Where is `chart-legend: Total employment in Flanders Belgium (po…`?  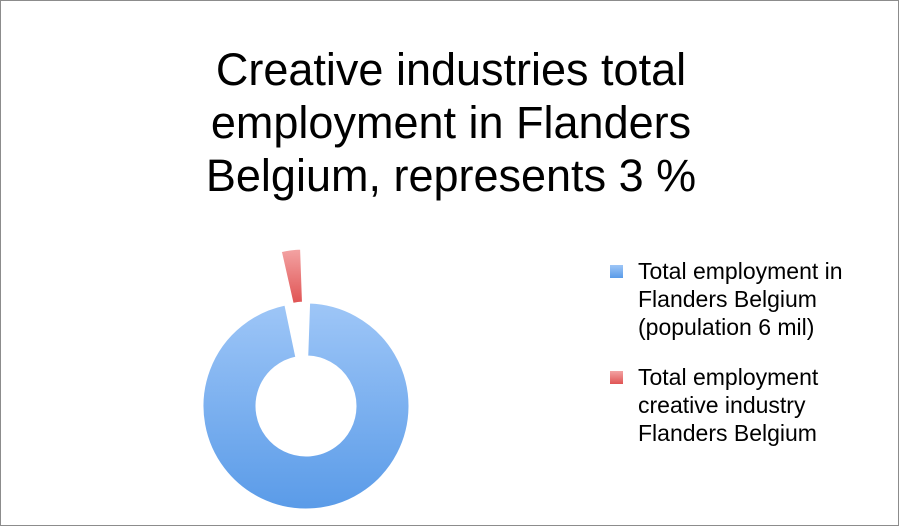 chart-legend: Total employment in Flanders Belgium (po… is located at coordinates (750, 363).